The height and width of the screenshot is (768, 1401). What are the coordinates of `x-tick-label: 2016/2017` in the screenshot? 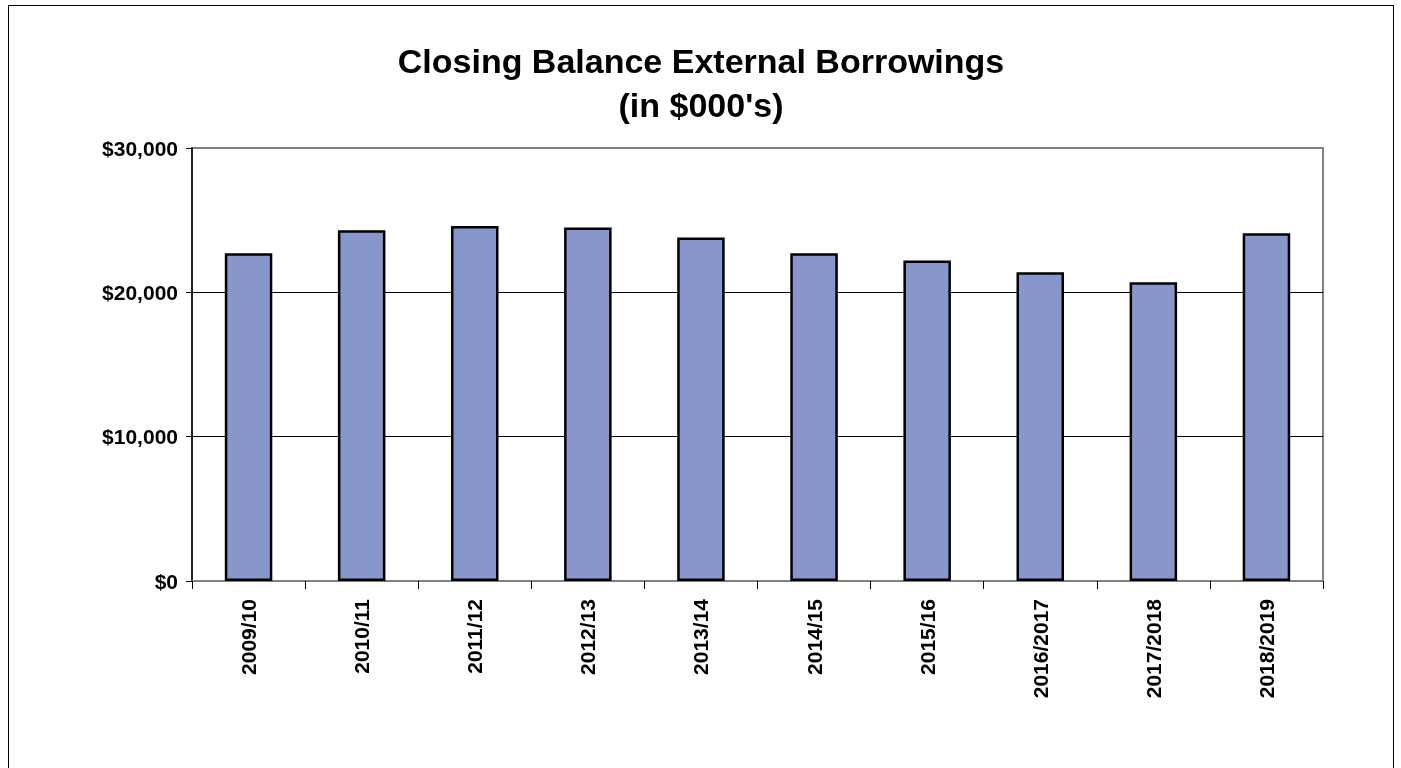 It's located at (1040, 649).